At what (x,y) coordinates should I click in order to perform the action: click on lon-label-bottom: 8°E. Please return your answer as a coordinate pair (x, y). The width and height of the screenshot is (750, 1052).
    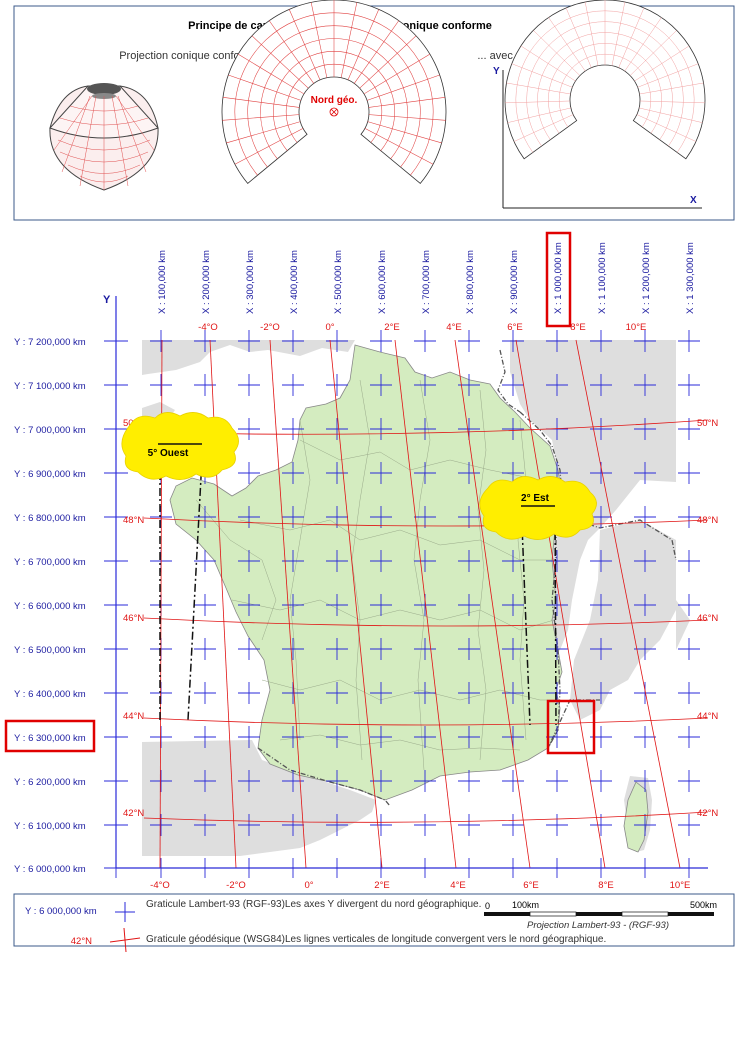
    Looking at the image, I should click on (605, 885).